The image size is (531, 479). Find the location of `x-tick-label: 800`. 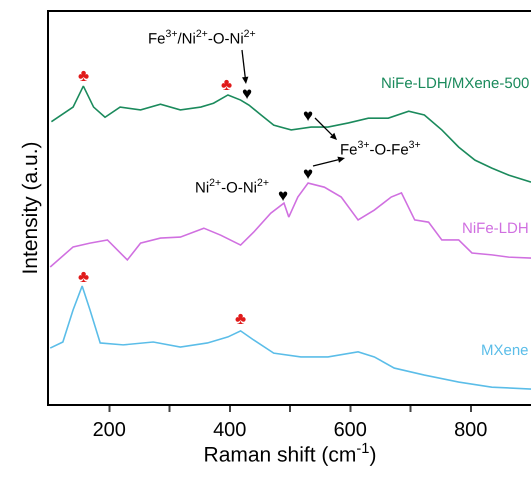

x-tick-label: 800 is located at coordinates (471, 429).